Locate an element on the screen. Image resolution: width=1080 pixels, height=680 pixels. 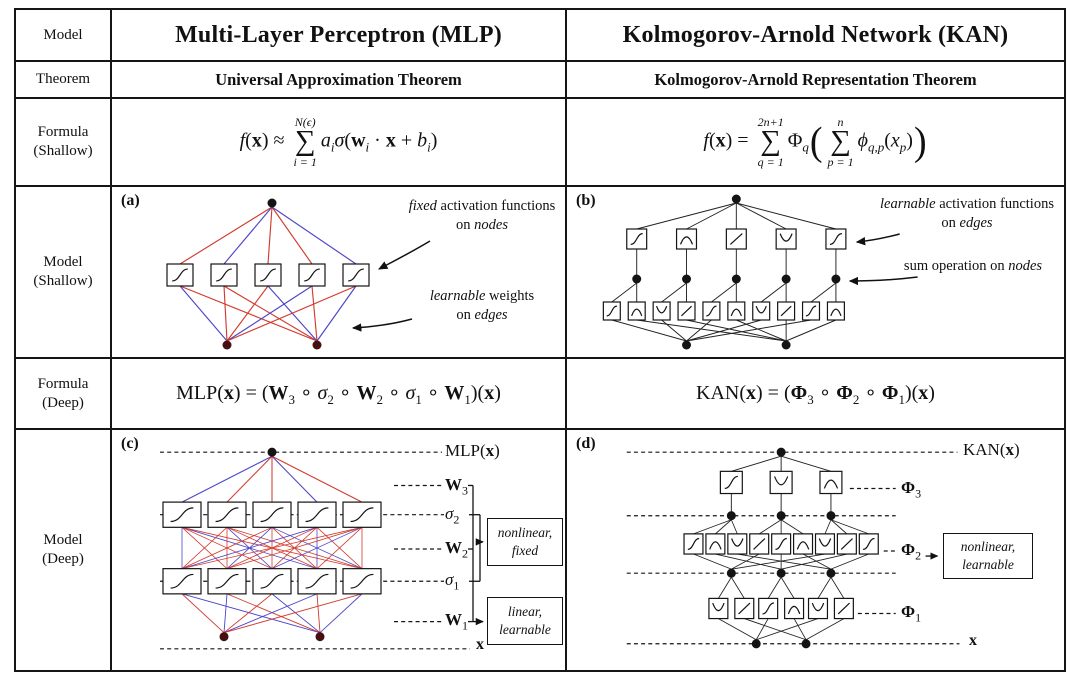
panel-label-d: (d) is located at coordinates (586, 443).